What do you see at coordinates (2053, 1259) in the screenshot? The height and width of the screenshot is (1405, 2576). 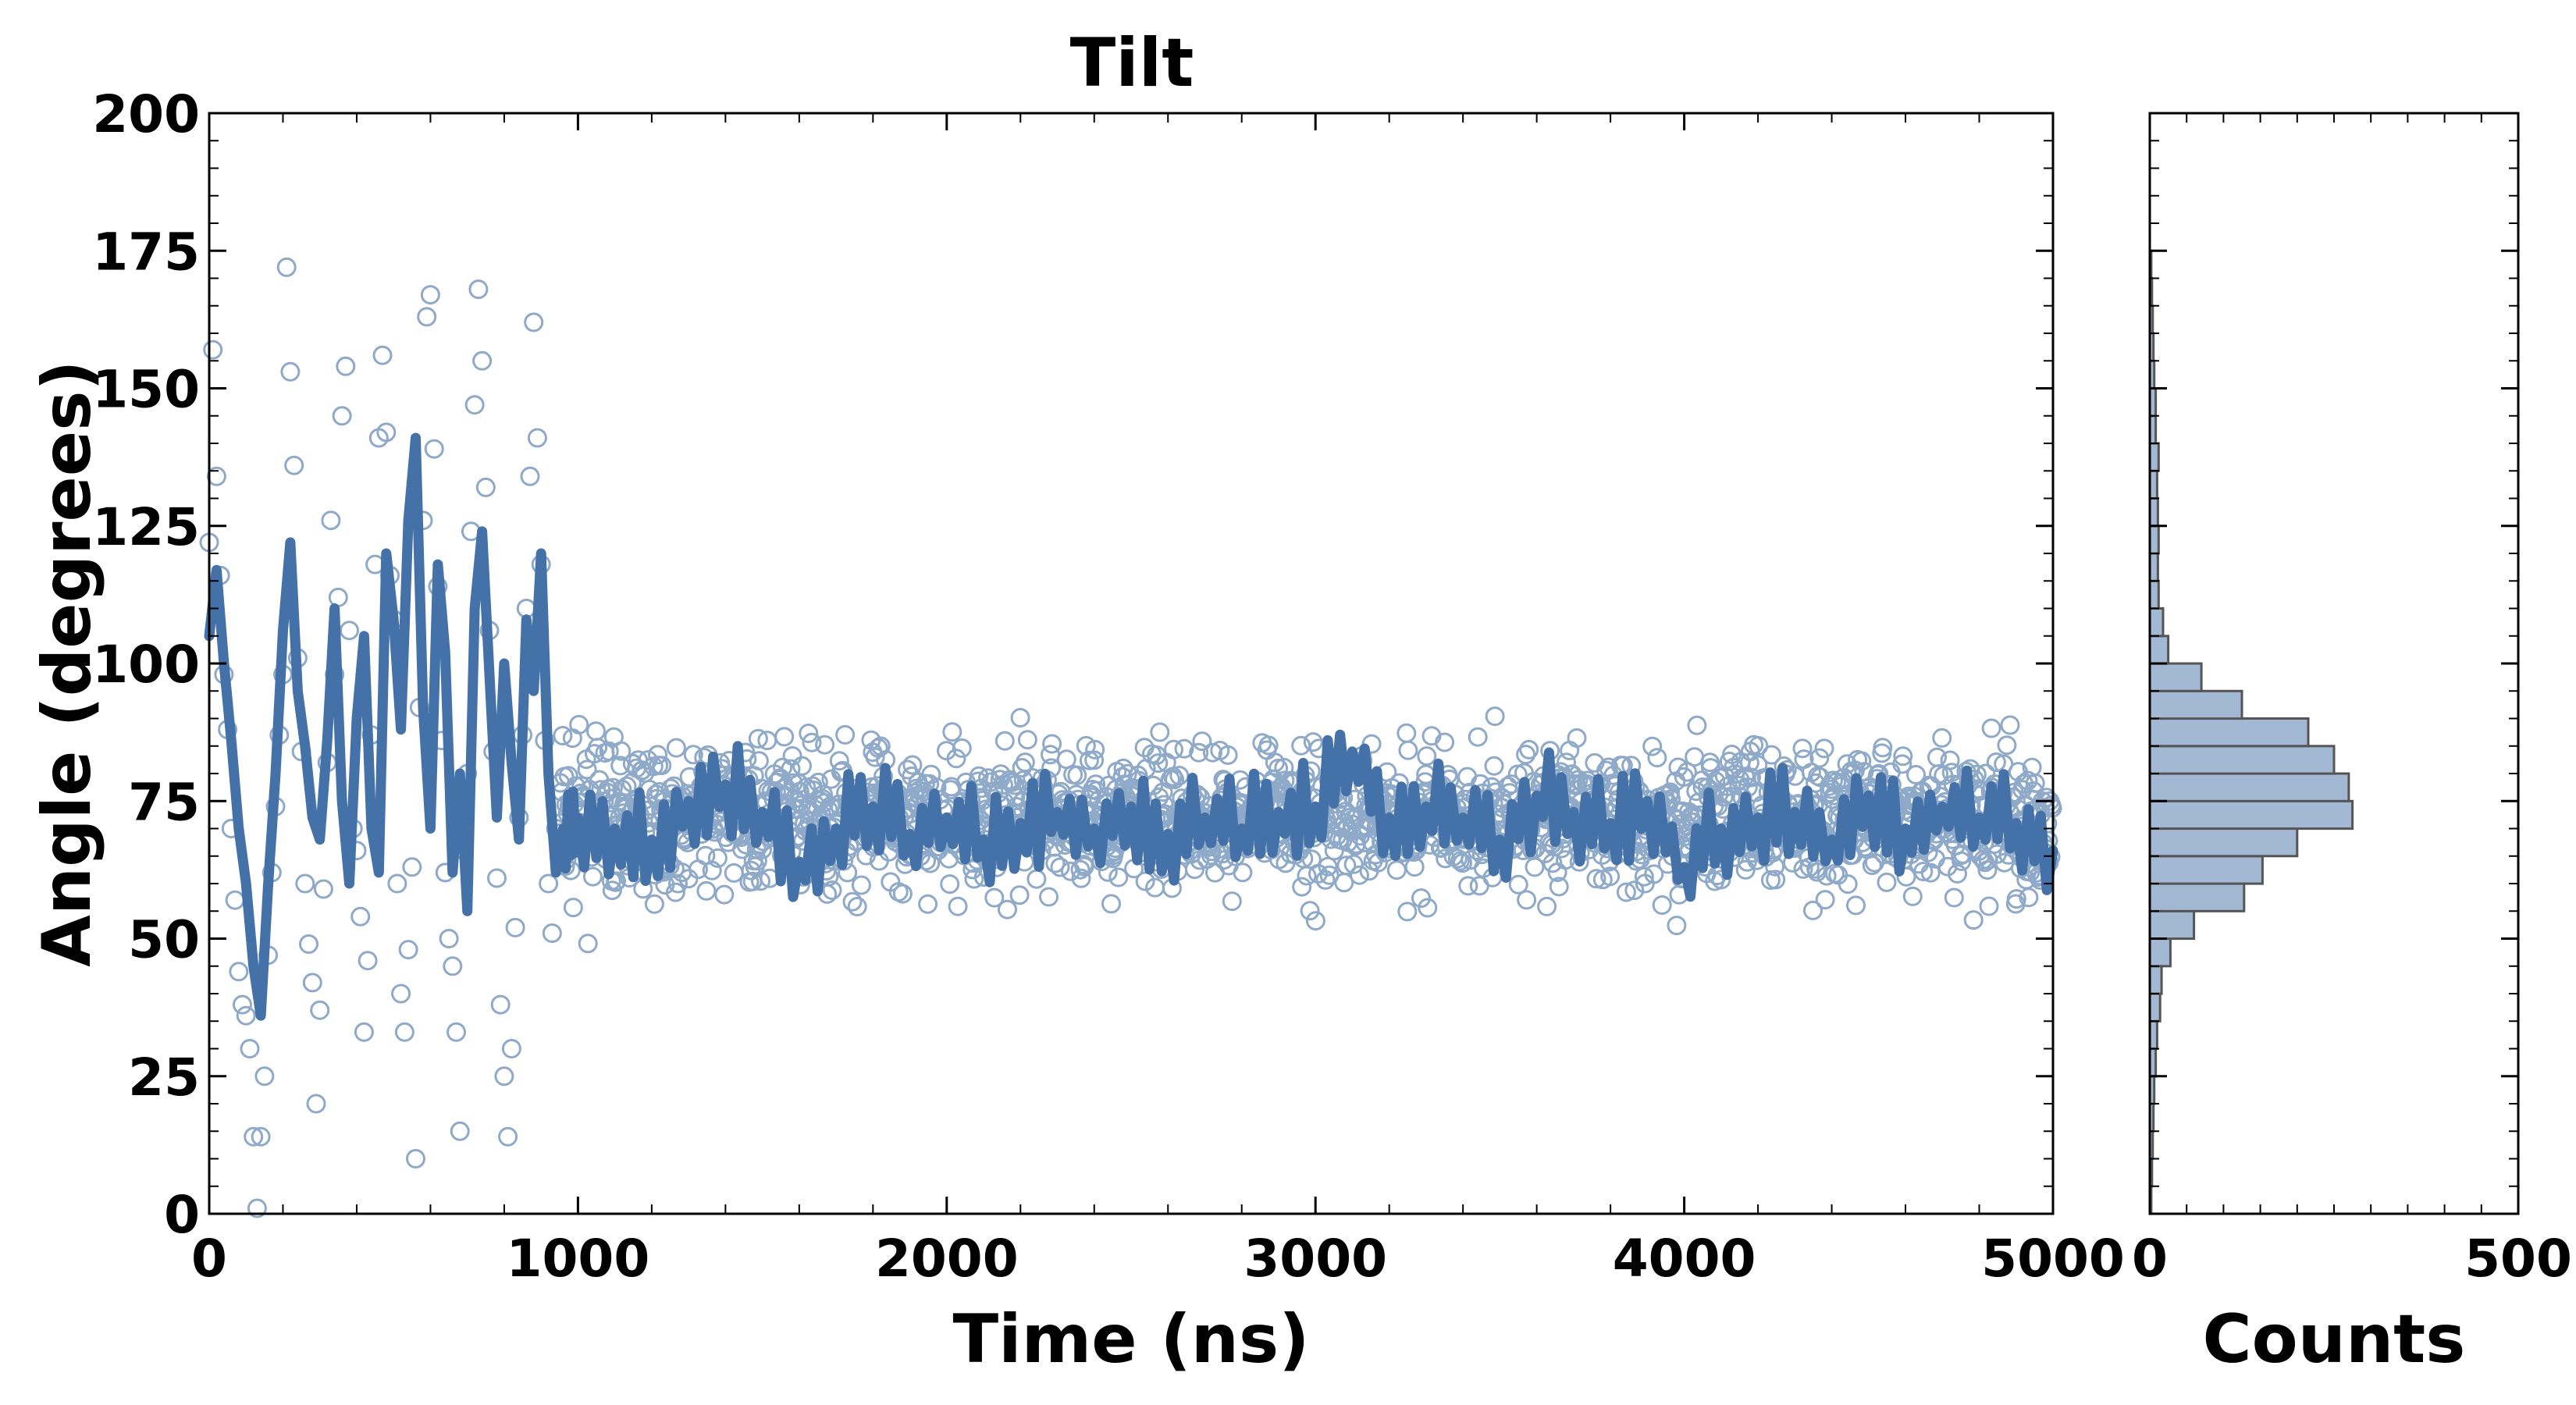 I see `x-tick-label: 5000` at bounding box center [2053, 1259].